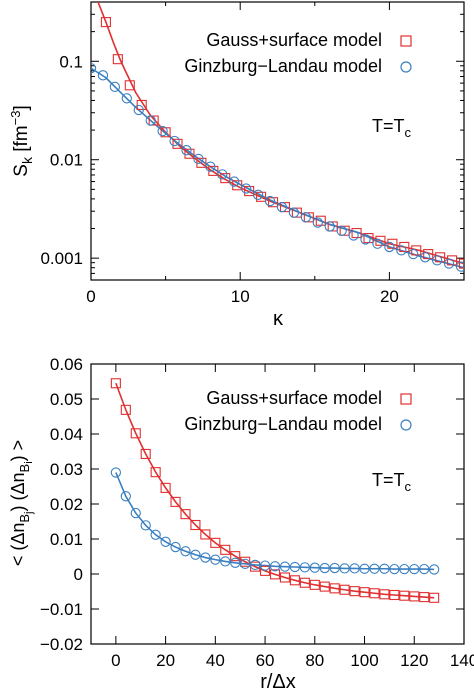  I want to click on x-tick-label: 120, so click(414, 660).